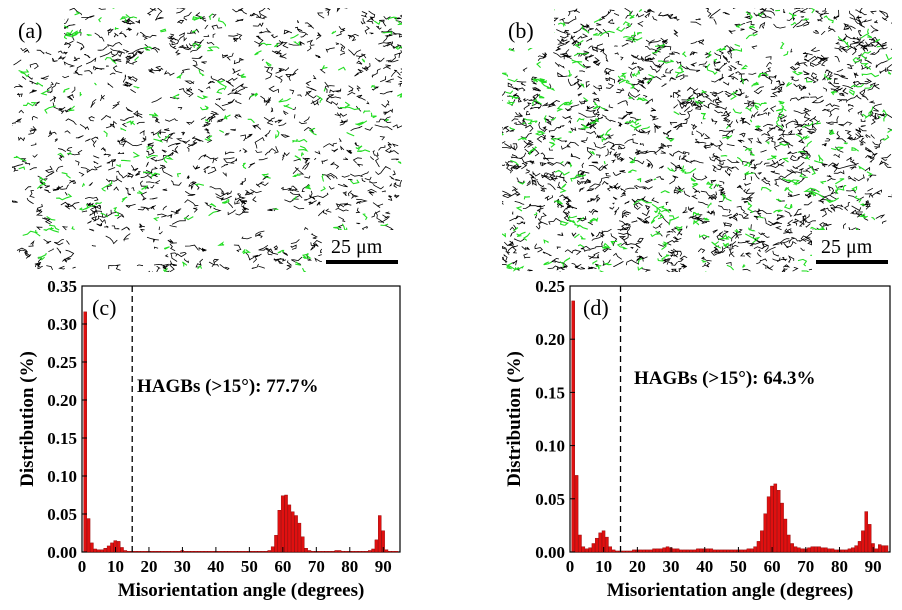  What do you see at coordinates (62, 324) in the screenshot?
I see `y-tick-label-c-0.30: 0.30` at bounding box center [62, 324].